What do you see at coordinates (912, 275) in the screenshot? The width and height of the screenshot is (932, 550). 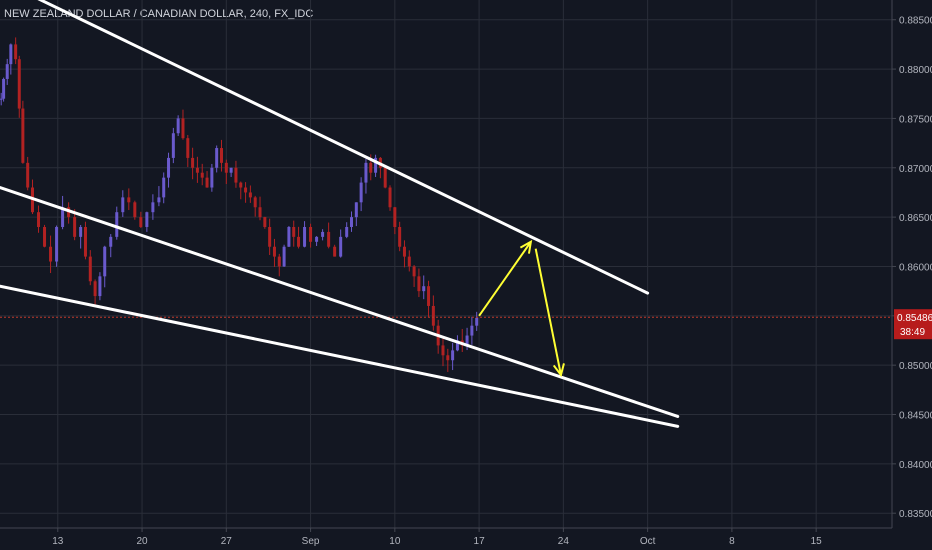 I see `price-axis-bg` at bounding box center [912, 275].